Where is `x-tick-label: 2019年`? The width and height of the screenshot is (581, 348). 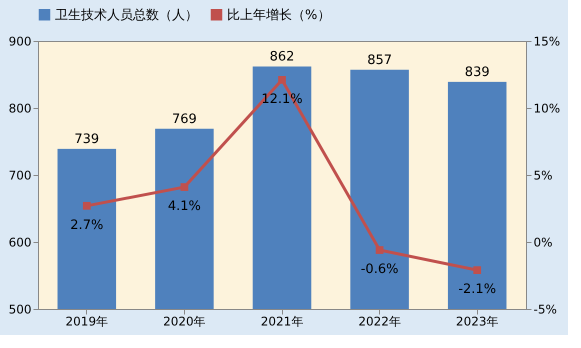
x-tick-label: 2019年 is located at coordinates (87, 321).